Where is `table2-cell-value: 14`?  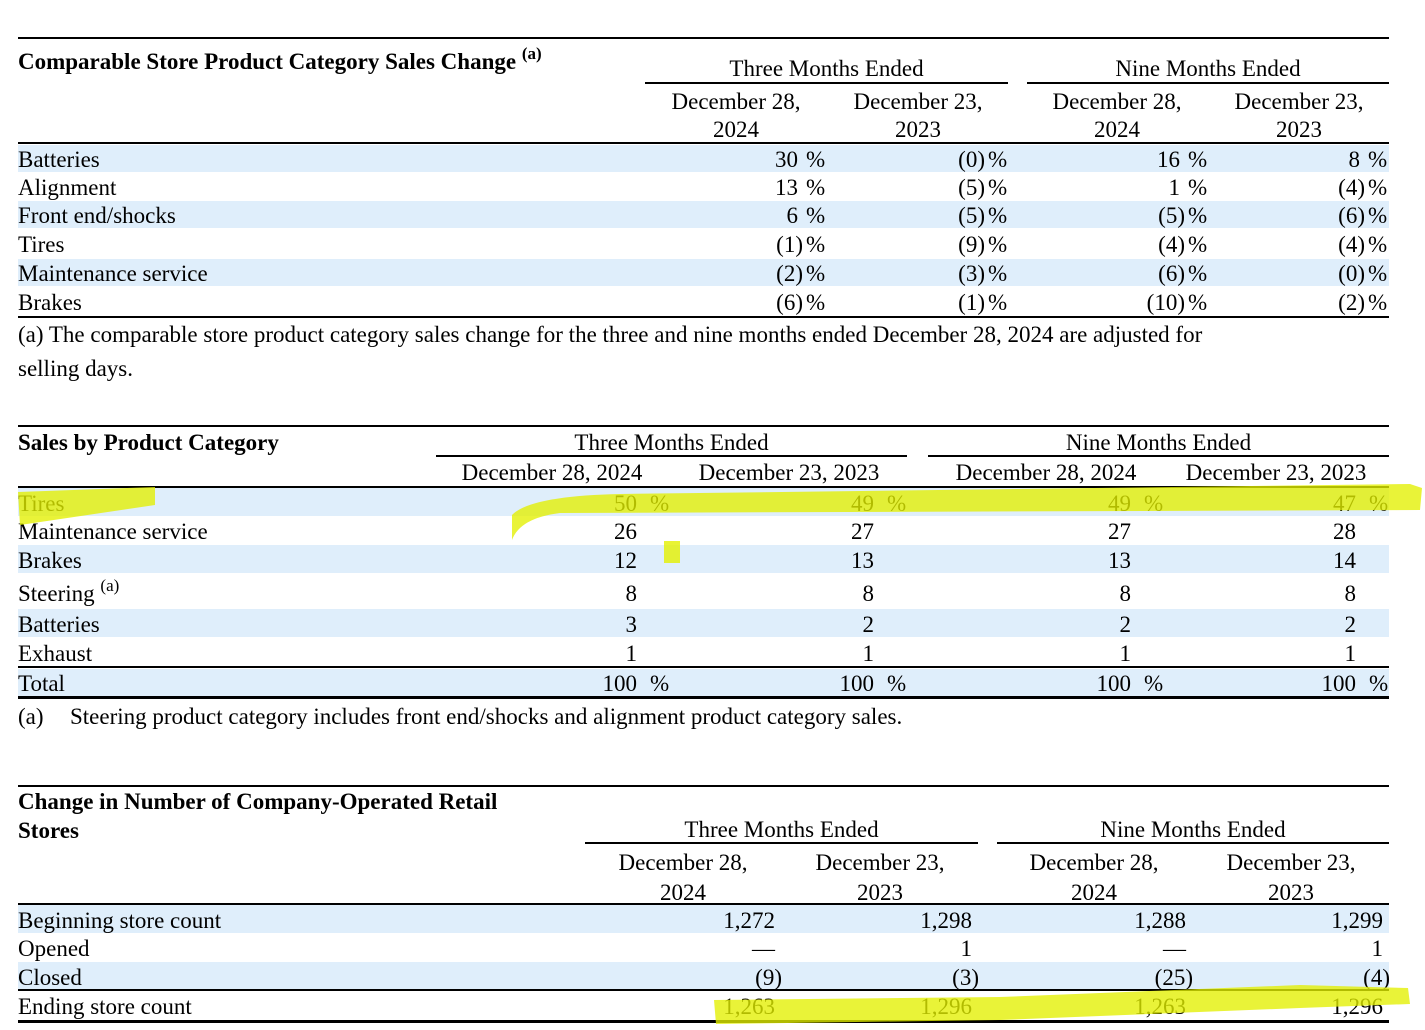 table2-cell-value: 14 is located at coordinates (1344, 560).